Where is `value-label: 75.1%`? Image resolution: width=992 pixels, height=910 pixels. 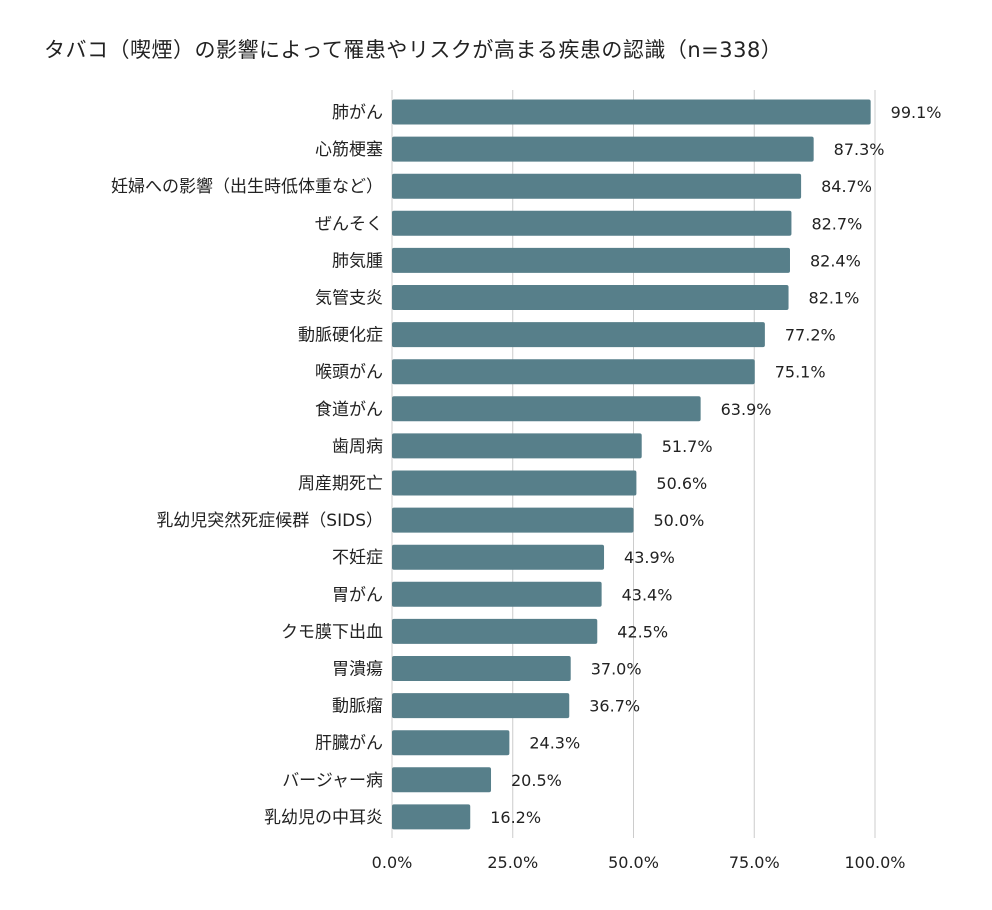
value-label: 75.1% is located at coordinates (800, 372).